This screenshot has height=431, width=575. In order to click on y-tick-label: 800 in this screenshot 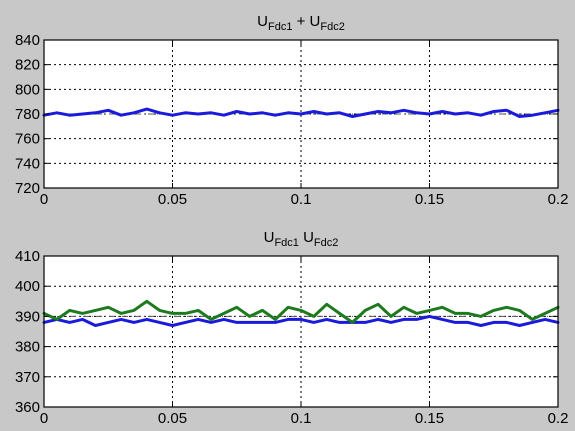, I will do `click(27, 89)`.